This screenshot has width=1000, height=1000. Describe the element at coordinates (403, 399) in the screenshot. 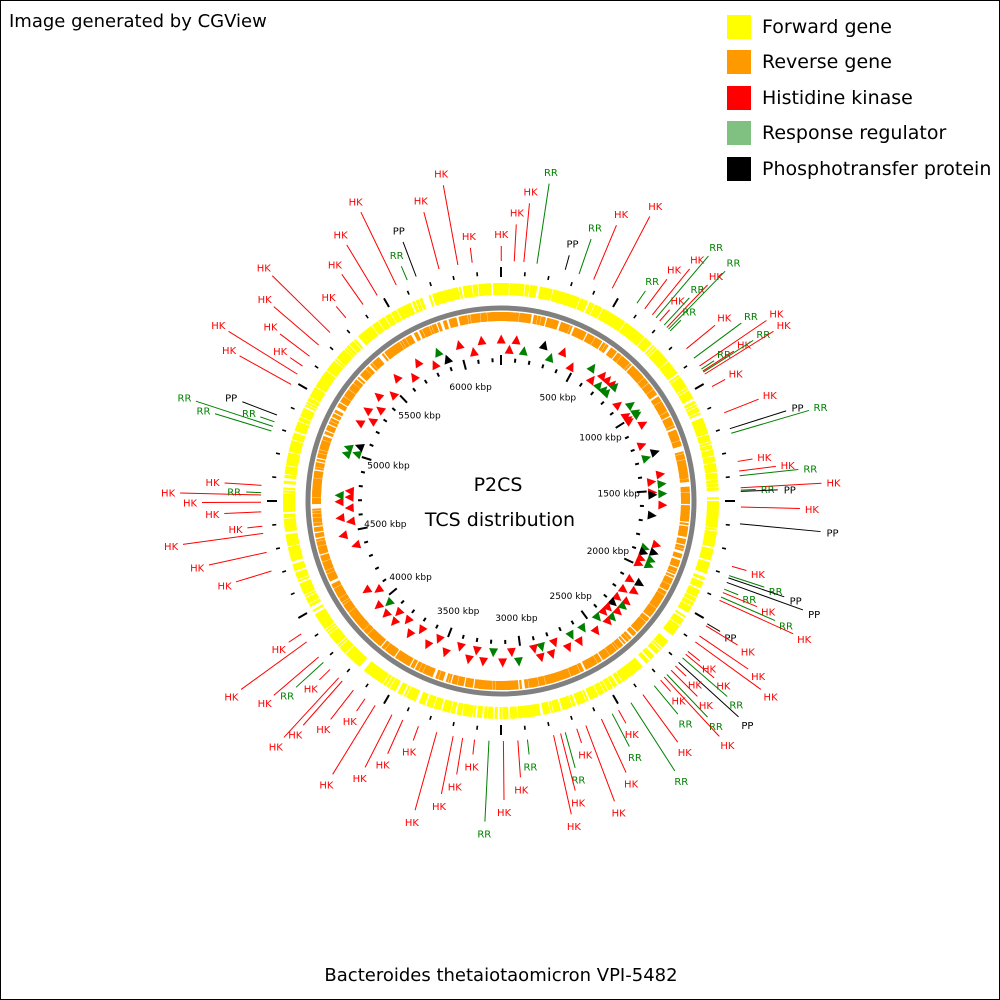

I see `ruler-major-tick` at that location.